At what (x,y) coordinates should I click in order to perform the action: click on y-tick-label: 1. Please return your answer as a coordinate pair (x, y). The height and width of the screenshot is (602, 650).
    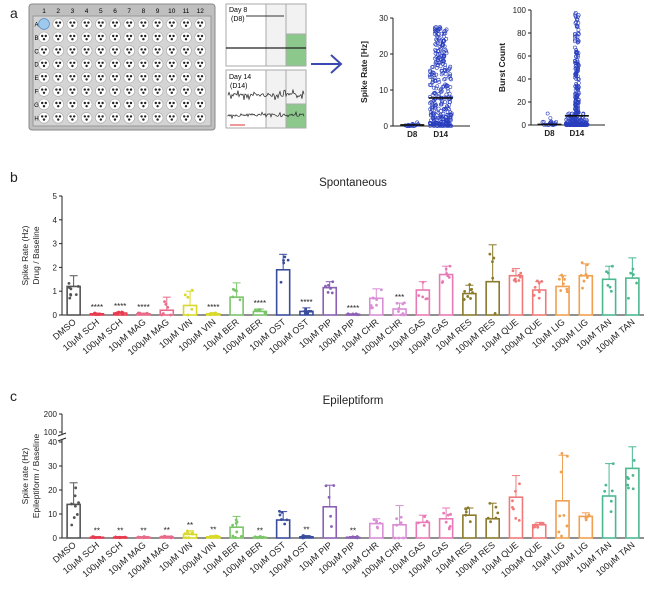
    Looking at the image, I should click on (55, 291).